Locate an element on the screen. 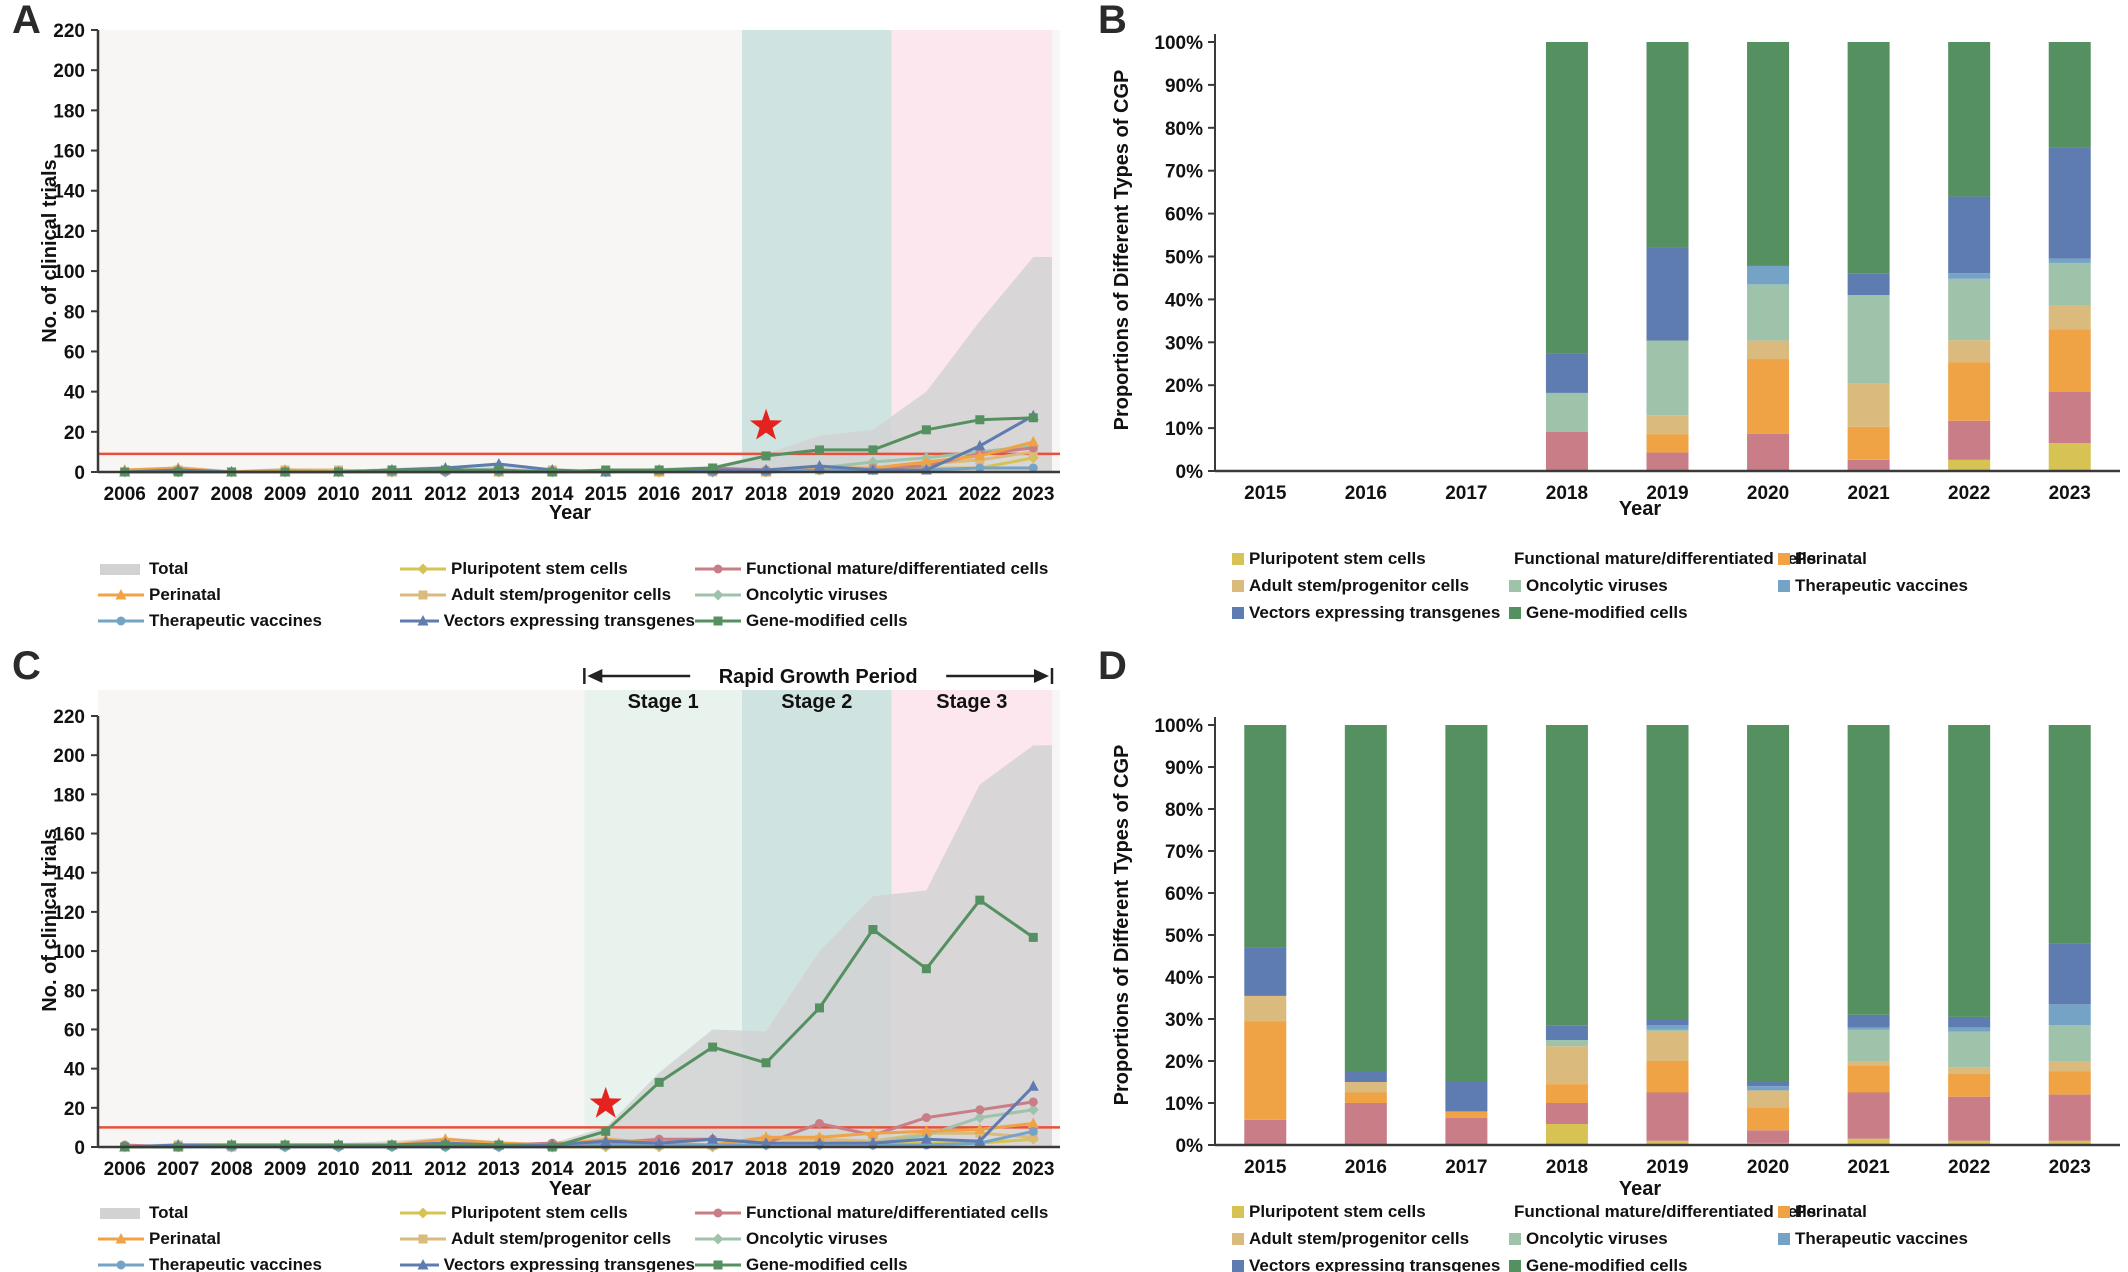  x-tick-label: 2007 is located at coordinates (178, 1169).